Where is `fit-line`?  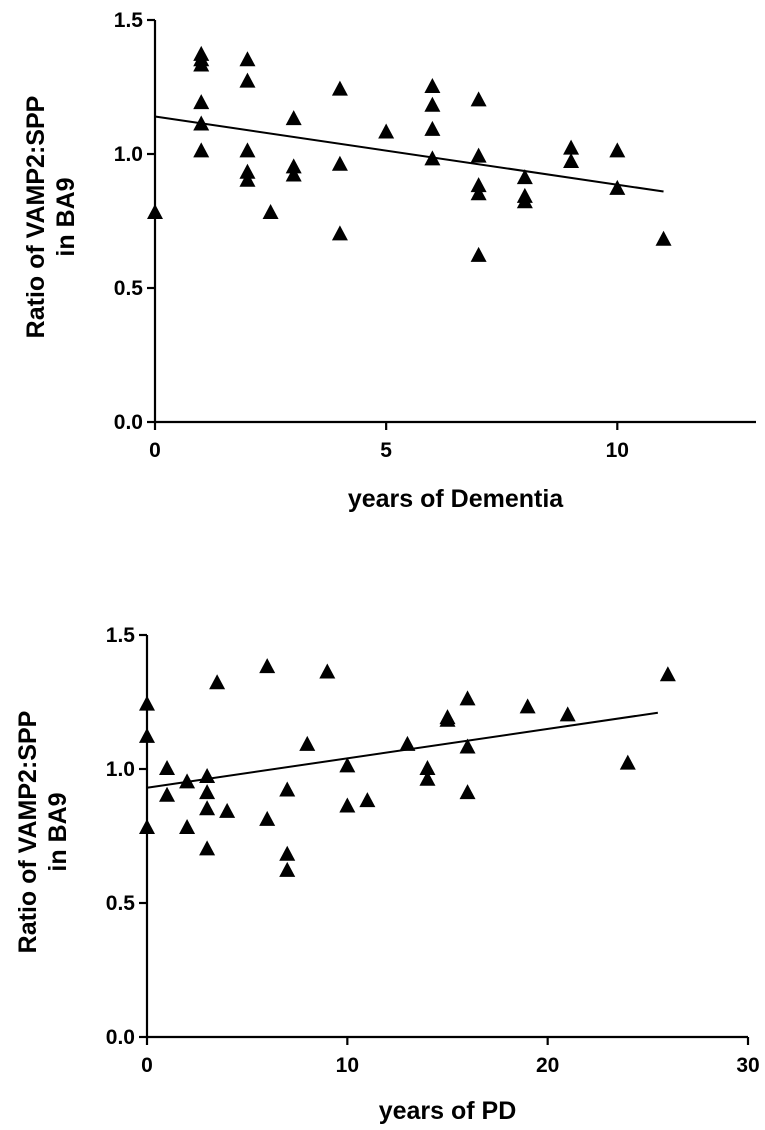 fit-line is located at coordinates (409, 154).